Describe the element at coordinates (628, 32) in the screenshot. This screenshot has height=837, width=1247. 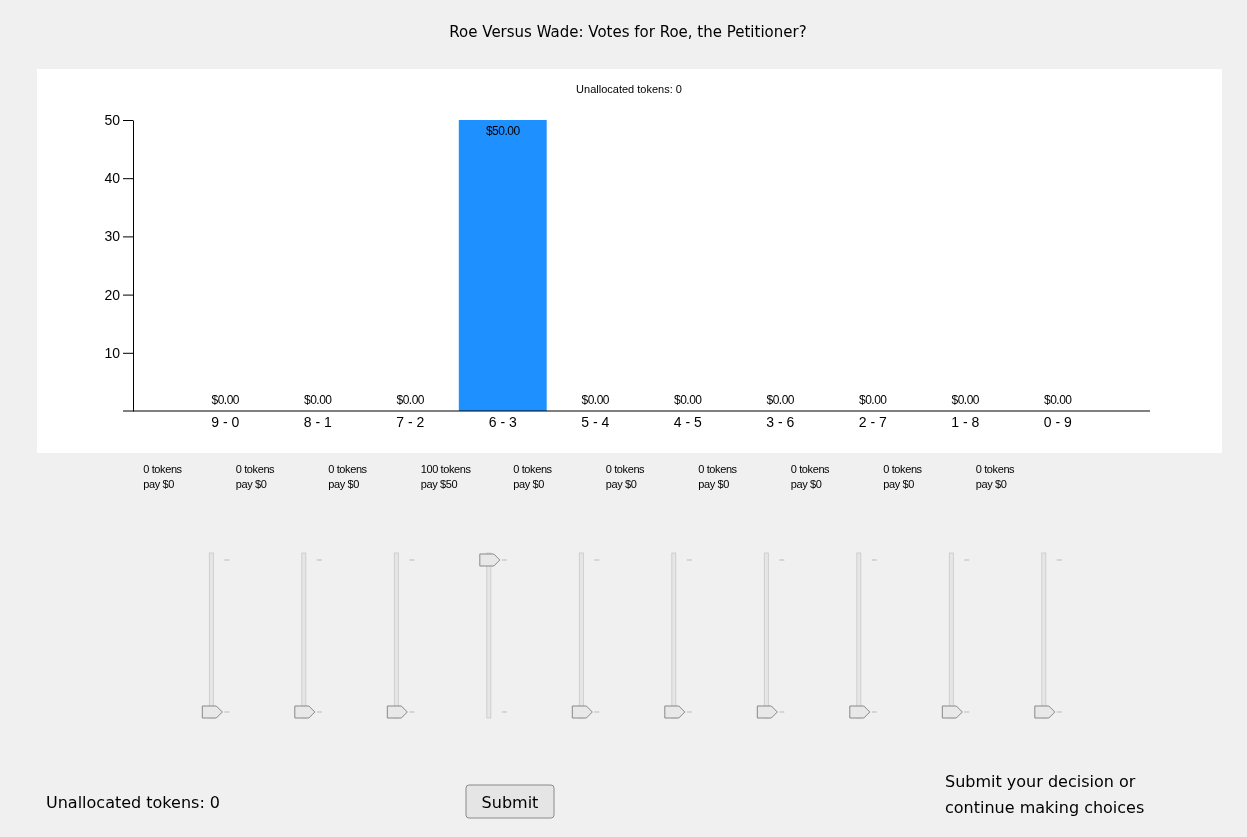
I see `chart-title: Roe Versus Wade: Votes for Roe, the Petitioner?` at that location.